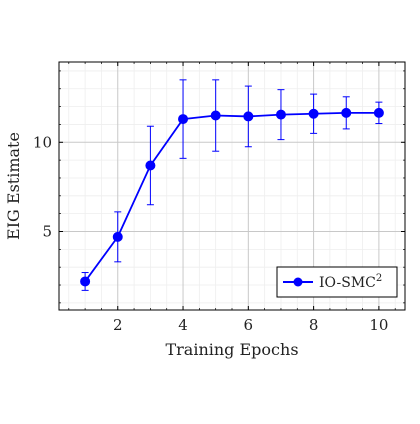 The height and width of the screenshot is (424, 420). What do you see at coordinates (314, 325) in the screenshot?
I see `x-tick-label: 8` at bounding box center [314, 325].